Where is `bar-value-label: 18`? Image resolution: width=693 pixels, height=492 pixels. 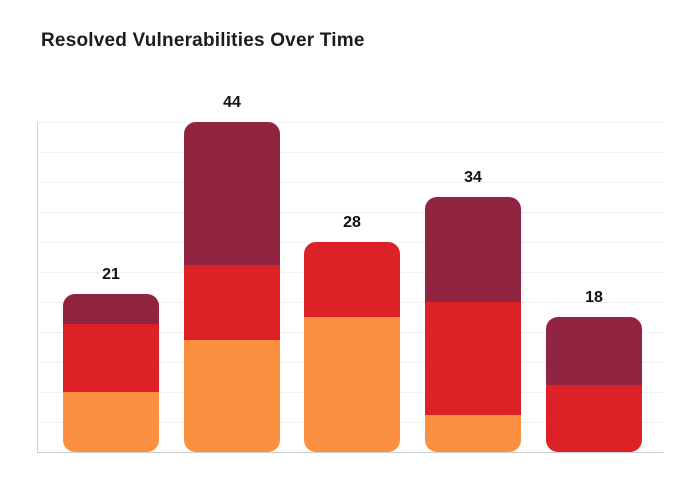
bar-value-label: 18 is located at coordinates (594, 297).